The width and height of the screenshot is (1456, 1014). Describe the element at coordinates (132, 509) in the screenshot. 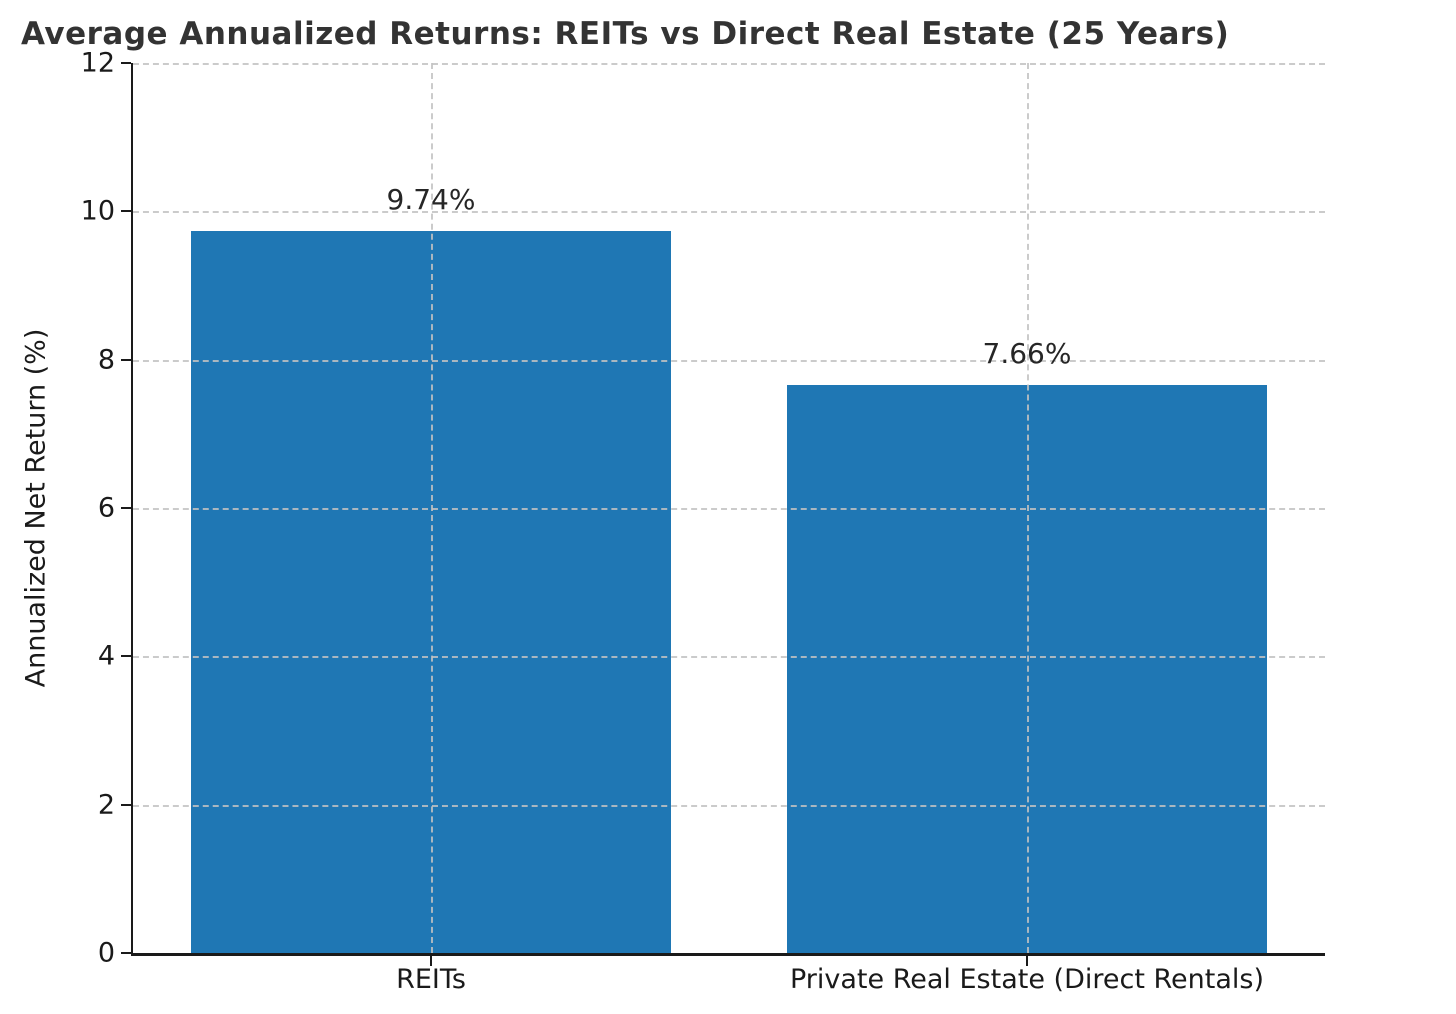

I see `y-axis-spine` at that location.